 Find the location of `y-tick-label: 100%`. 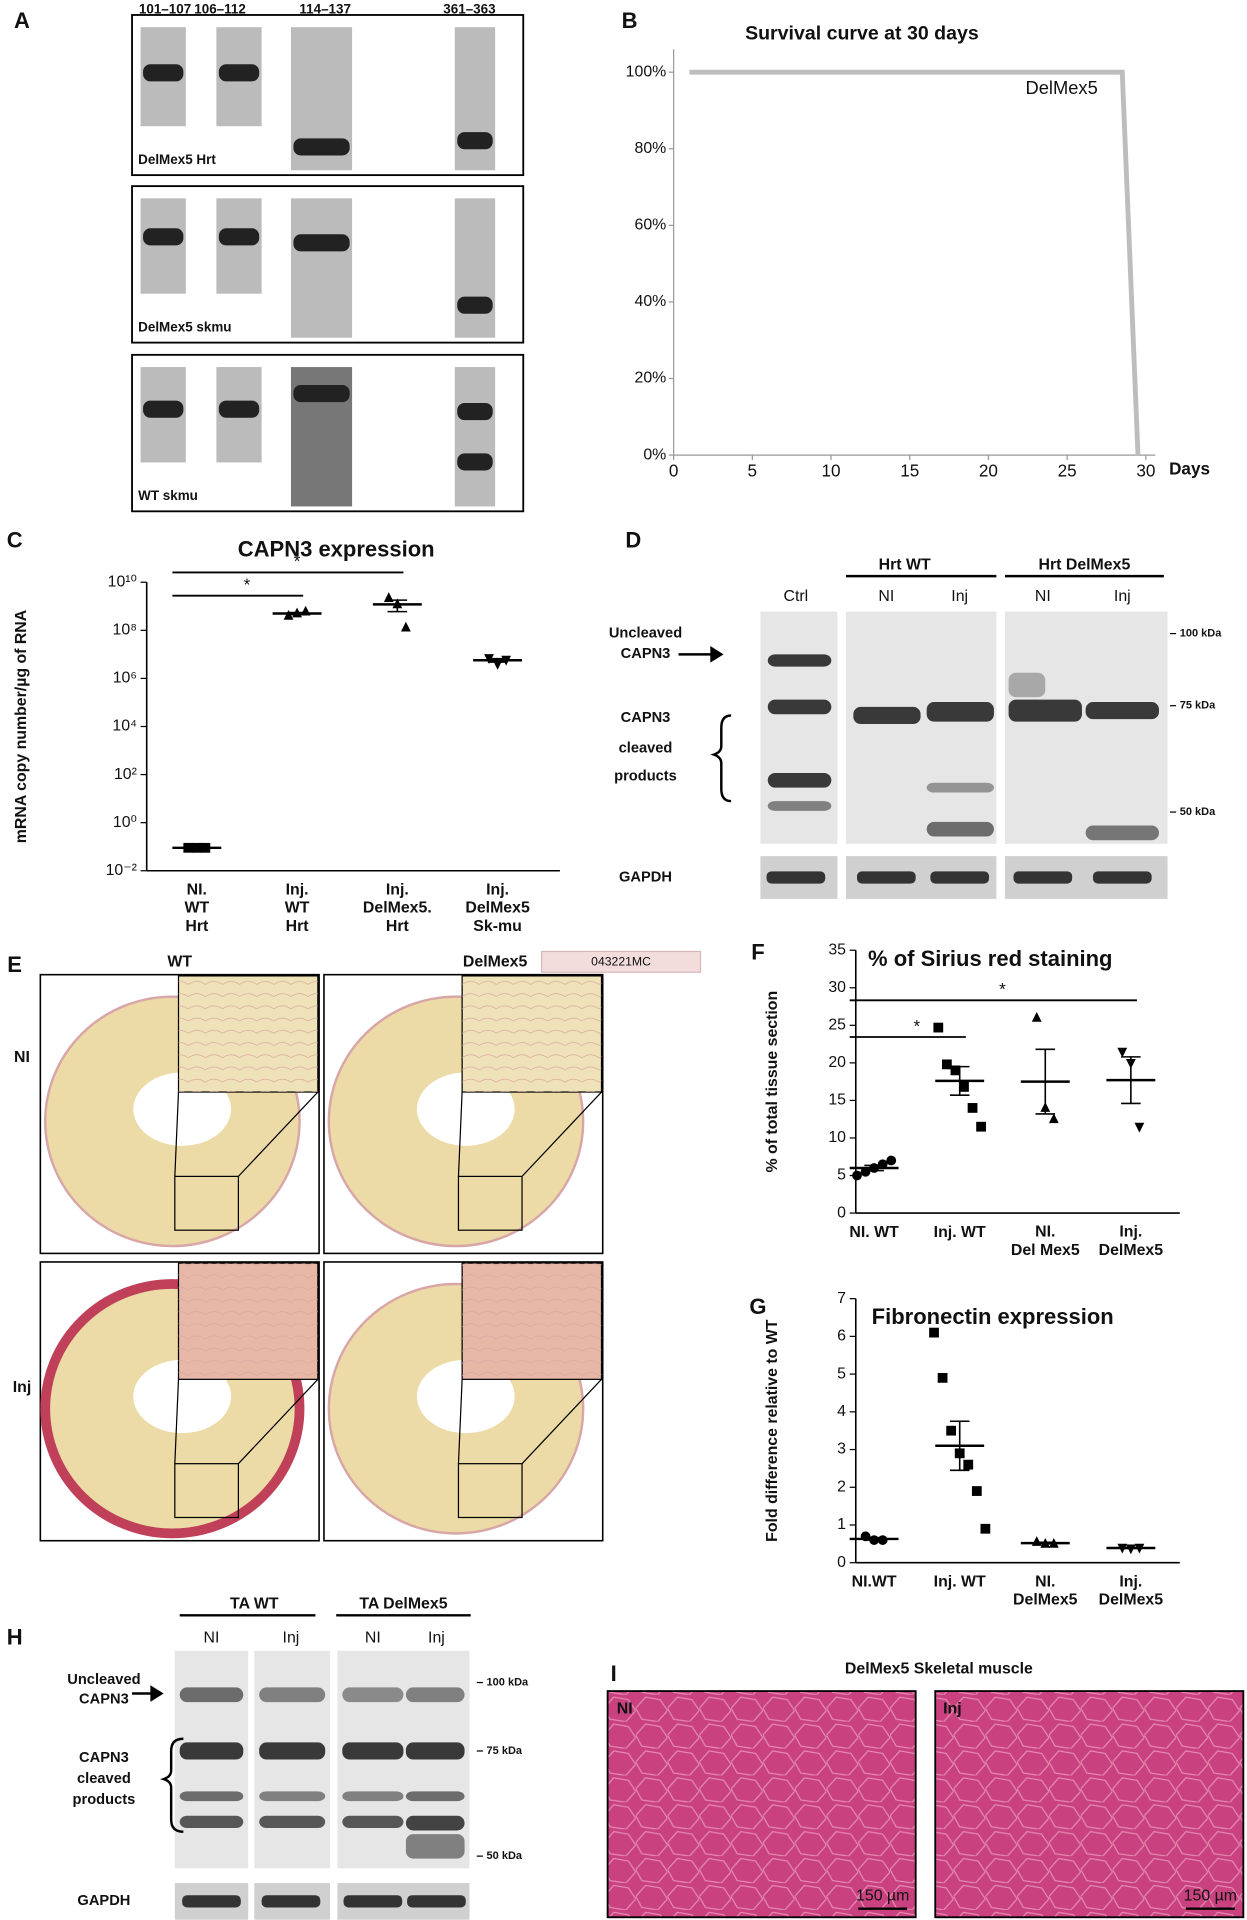

y-tick-label: 100% is located at coordinates (646, 71).